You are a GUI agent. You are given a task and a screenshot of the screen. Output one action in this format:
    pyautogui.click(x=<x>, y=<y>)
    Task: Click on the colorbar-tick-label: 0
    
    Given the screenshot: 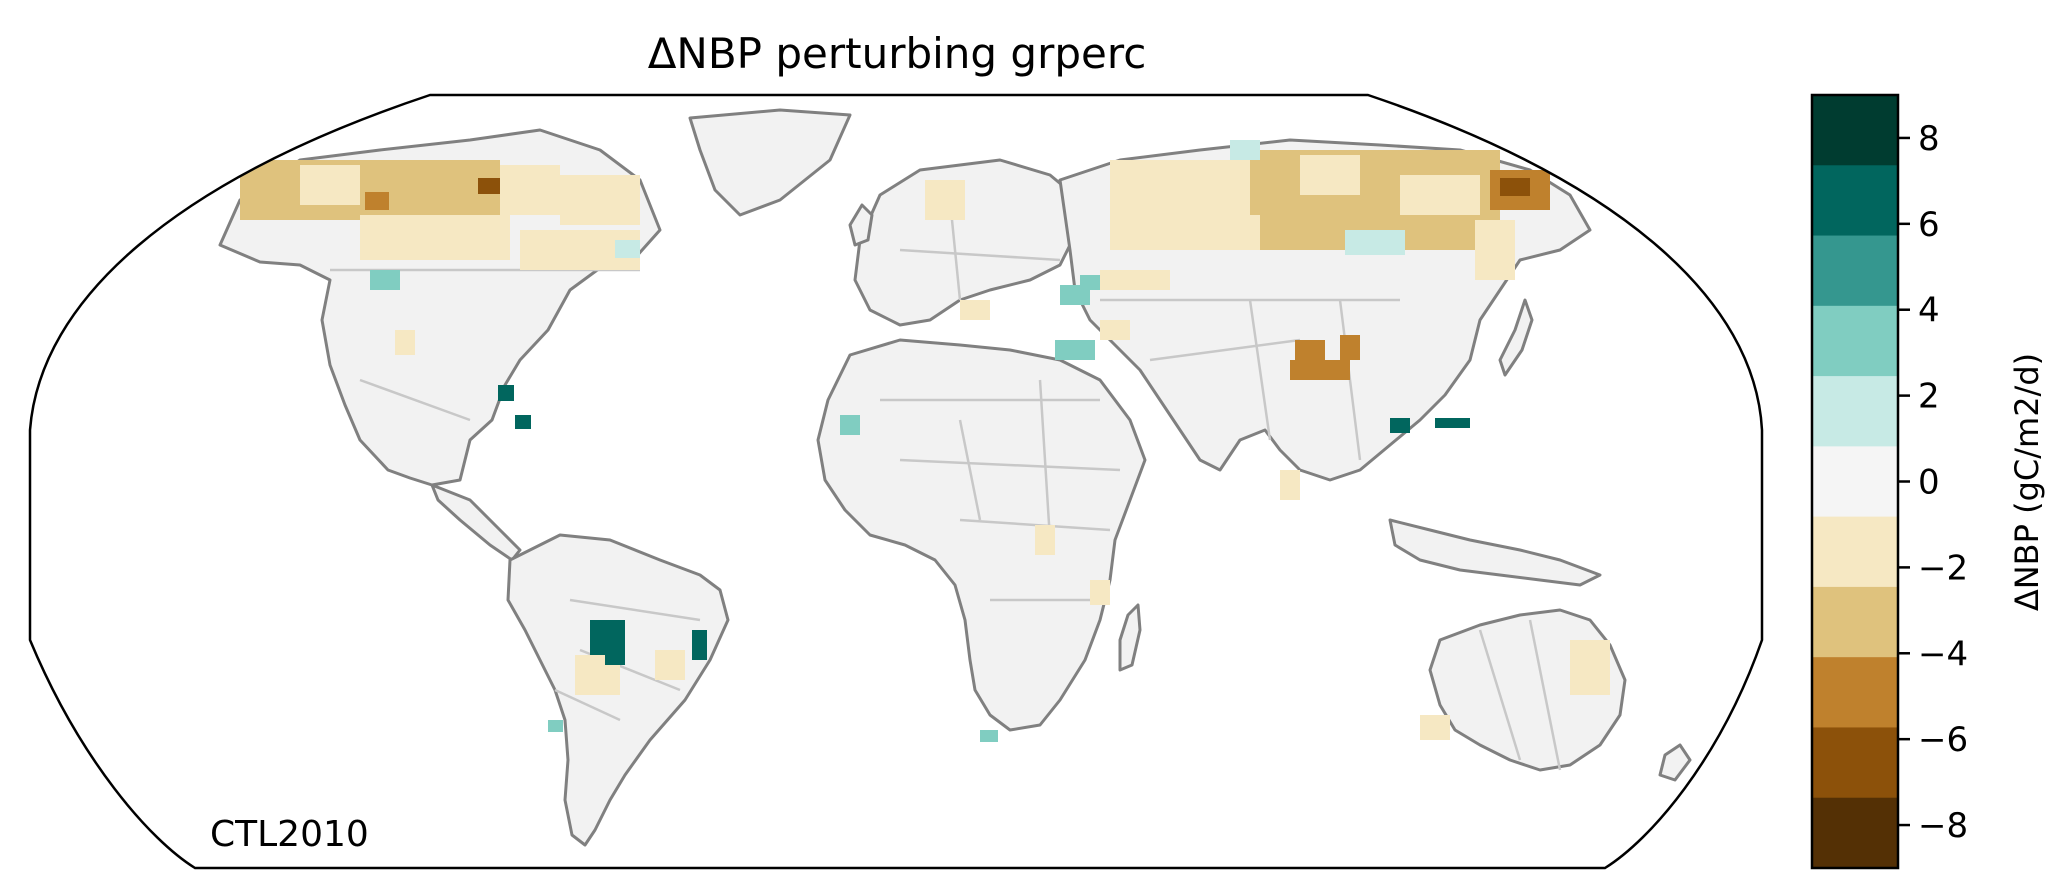 What is the action you would take?
    pyautogui.click(x=1929, y=483)
    